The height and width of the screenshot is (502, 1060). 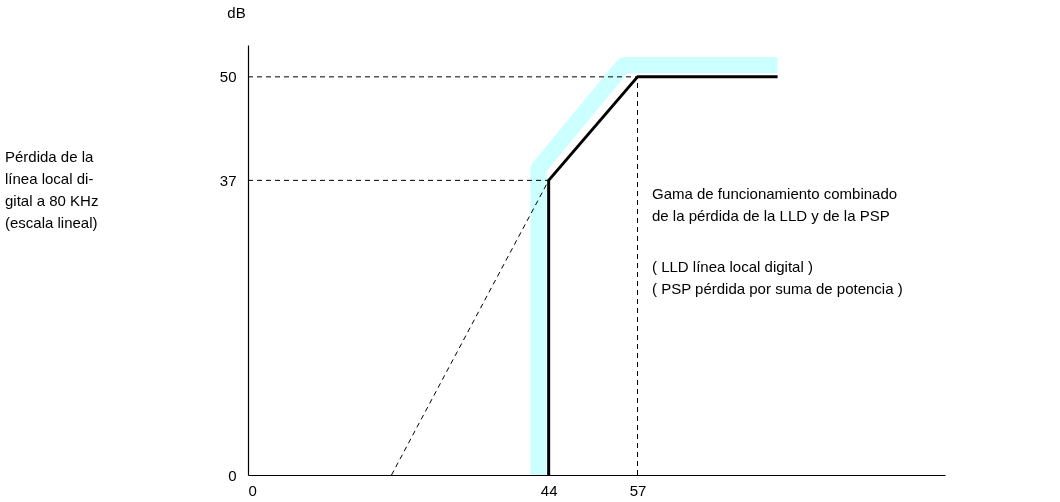 I want to click on x-tick-label: 44, so click(x=549, y=490).